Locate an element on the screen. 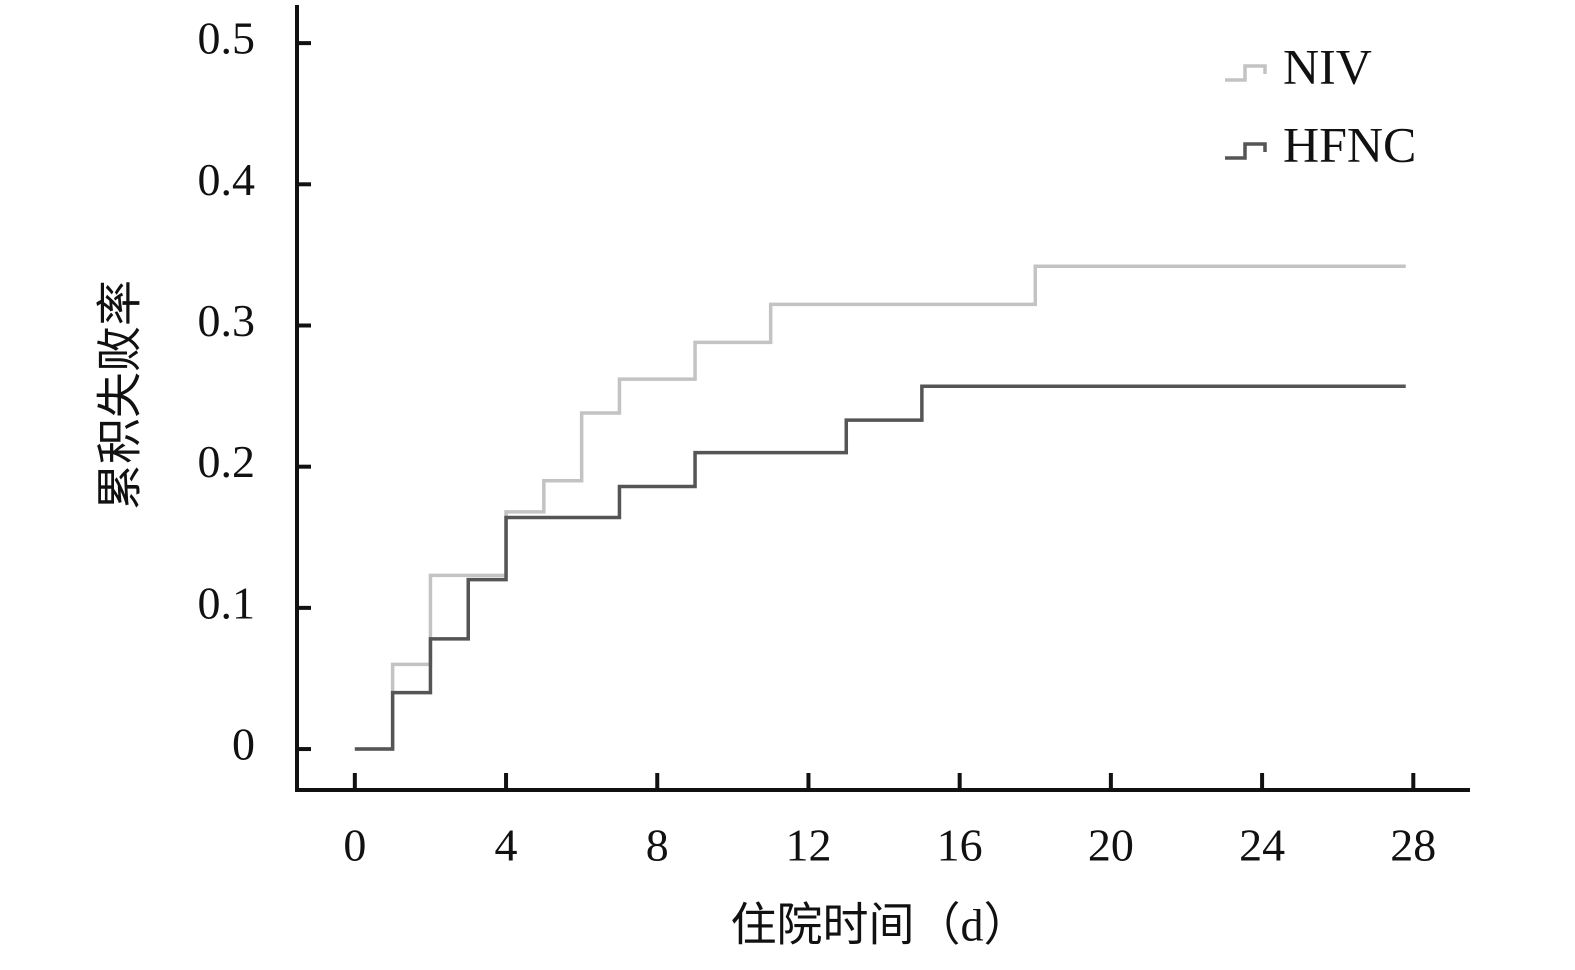  y-tick-label: 0.1 is located at coordinates (227, 602).